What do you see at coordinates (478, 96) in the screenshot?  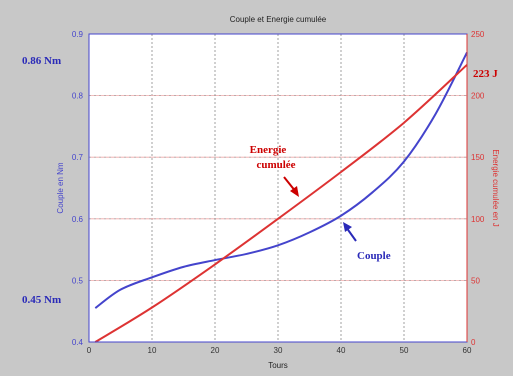 I see `y-right-tick-label: 200` at bounding box center [478, 96].